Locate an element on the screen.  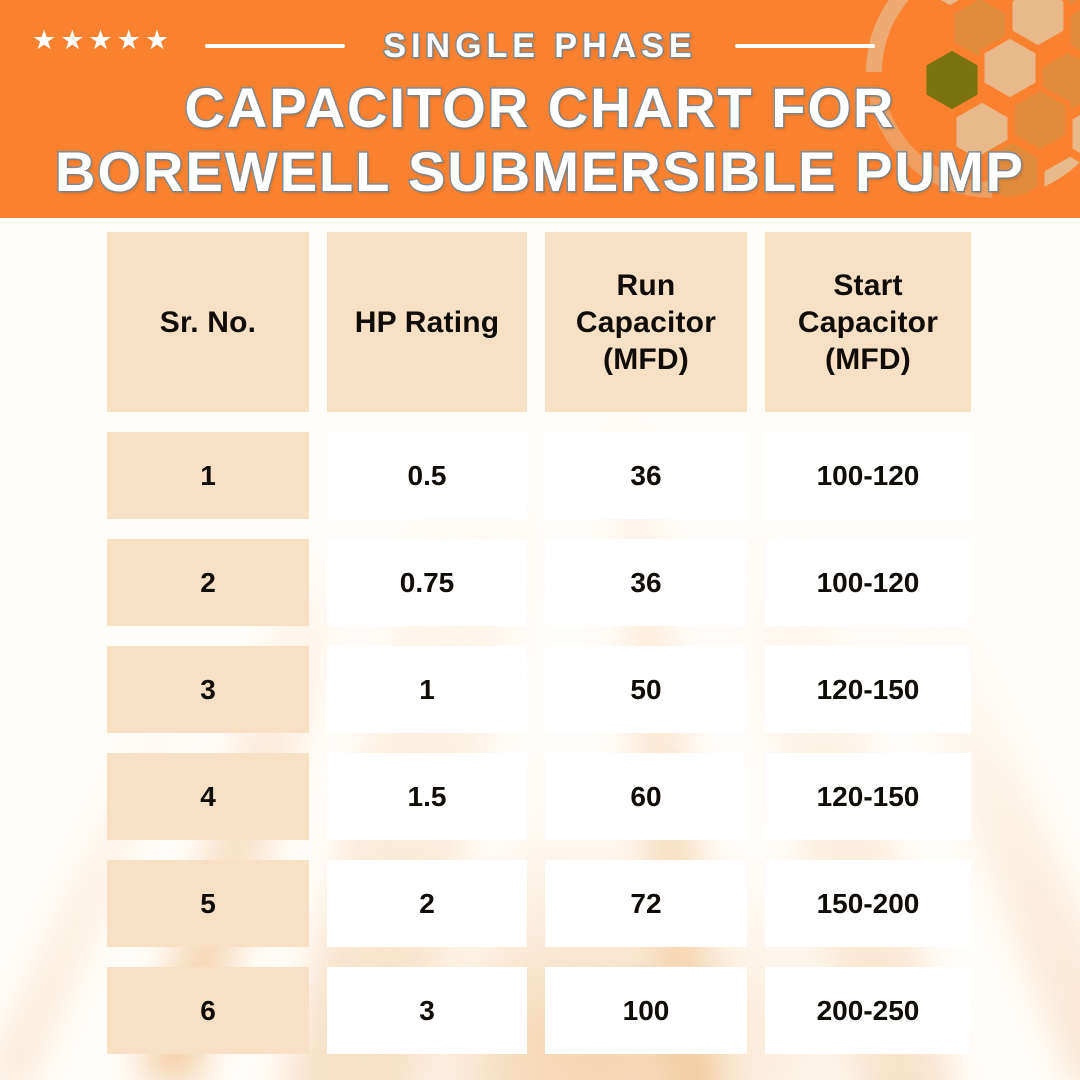
column-header-run-capacitor-line-3: (MFD) is located at coordinates (646, 359).